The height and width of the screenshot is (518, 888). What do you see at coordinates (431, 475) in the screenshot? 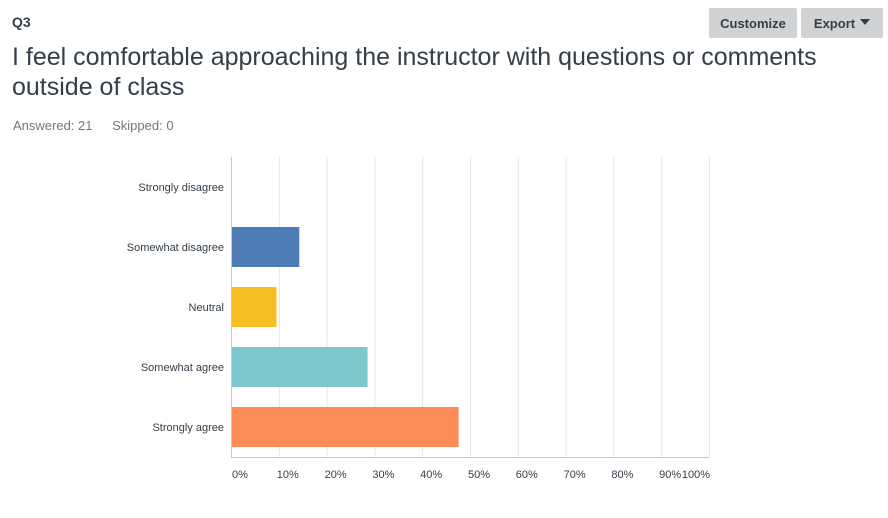
I see `x-tick-label: 40%` at bounding box center [431, 475].